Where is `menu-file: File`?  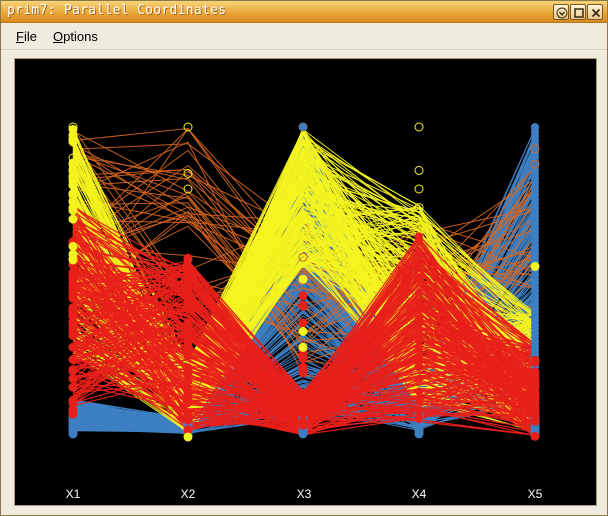 menu-file: File is located at coordinates (26, 36).